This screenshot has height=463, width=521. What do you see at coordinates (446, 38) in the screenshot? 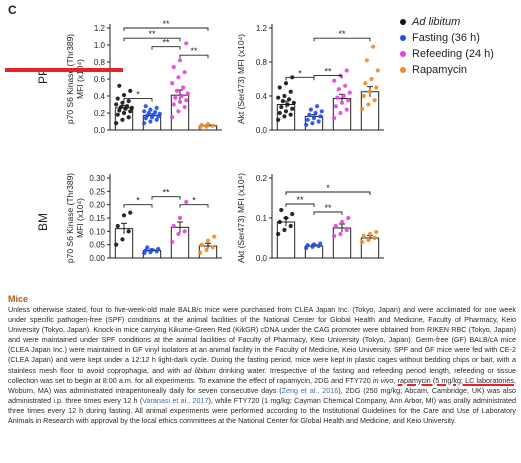
I see `legend-label: Fasting (36 h)` at bounding box center [446, 38].